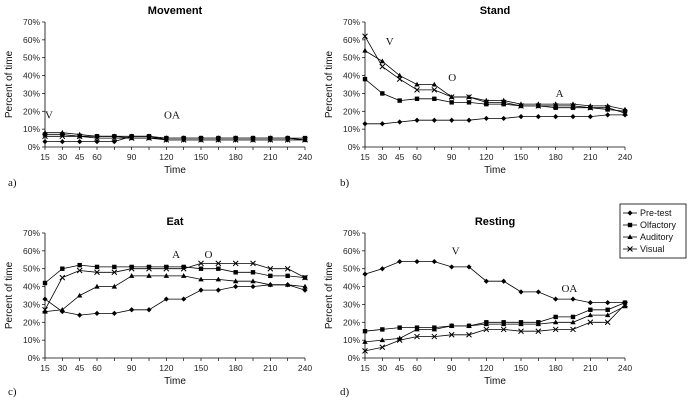 The image size is (690, 407). Describe the element at coordinates (452, 157) in the screenshot. I see `x-tick-label: 90` at that location.